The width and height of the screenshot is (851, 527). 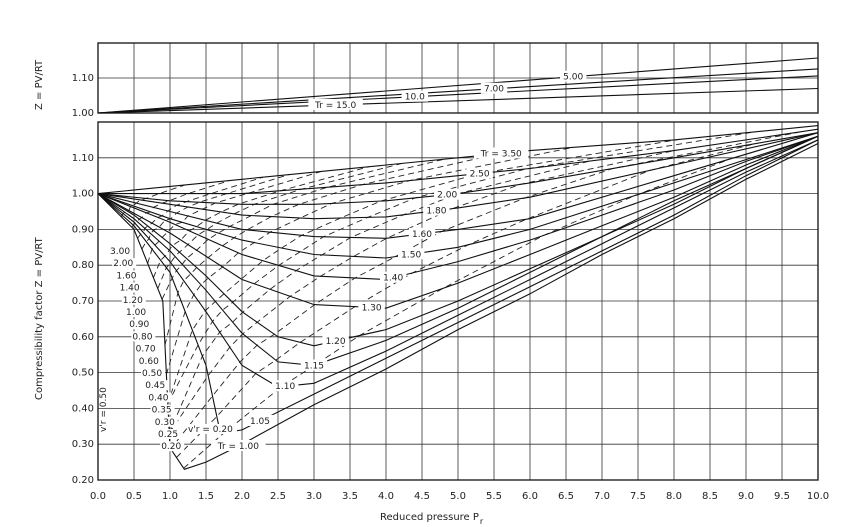 I want to click on y-tick-label: 0.70, so click(x=83, y=301).